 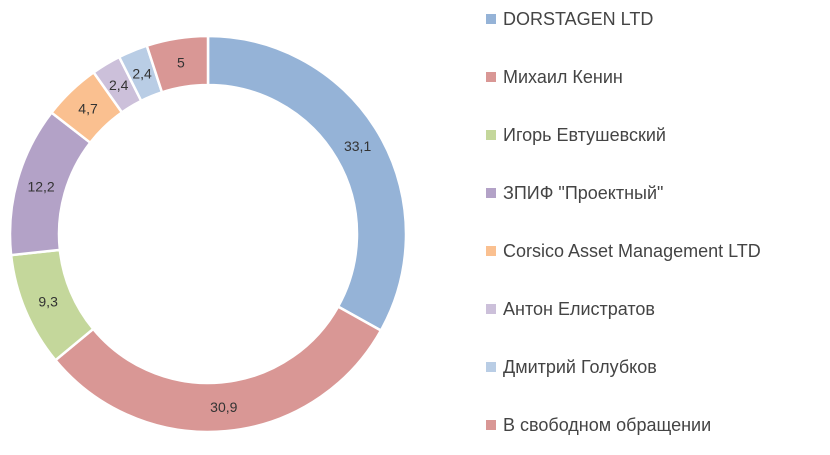 I want to click on legend-item: Corsico Asset Management LTD, so click(x=623, y=251).